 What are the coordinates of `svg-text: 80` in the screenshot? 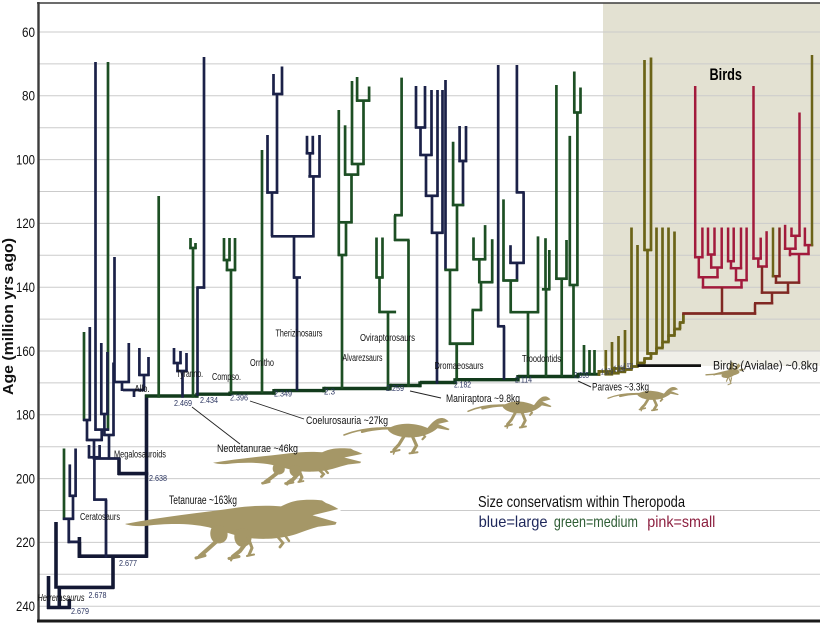 It's located at (28, 96).